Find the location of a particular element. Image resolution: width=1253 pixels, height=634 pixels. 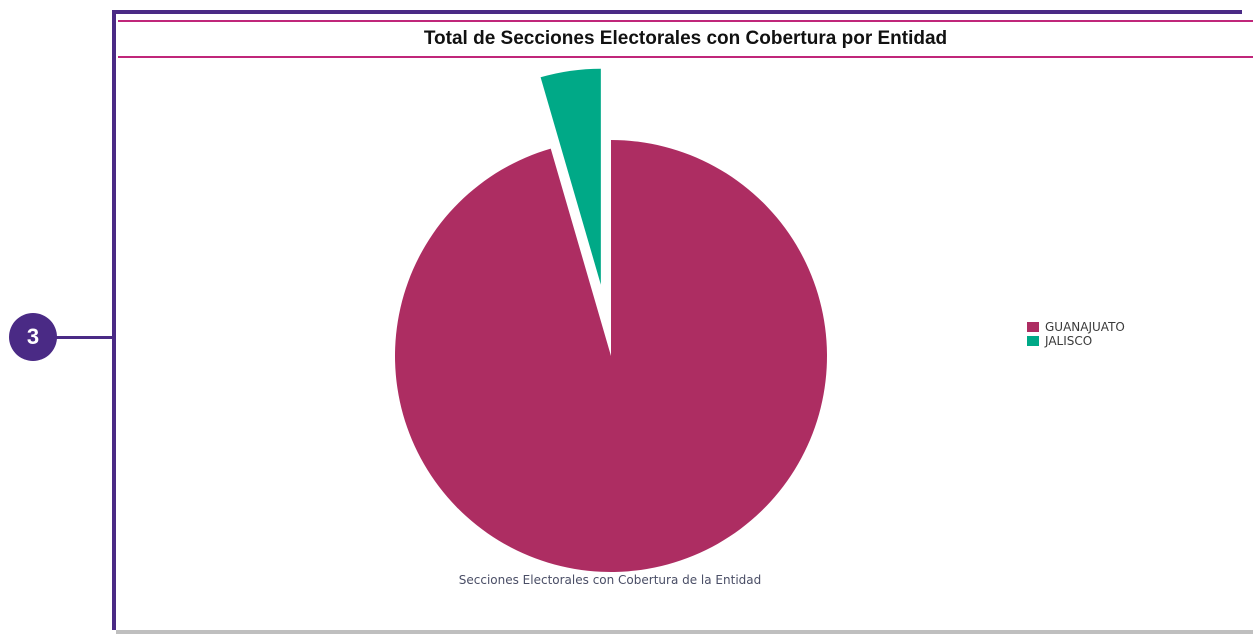

callout-connector-line is located at coordinates (85, 337).